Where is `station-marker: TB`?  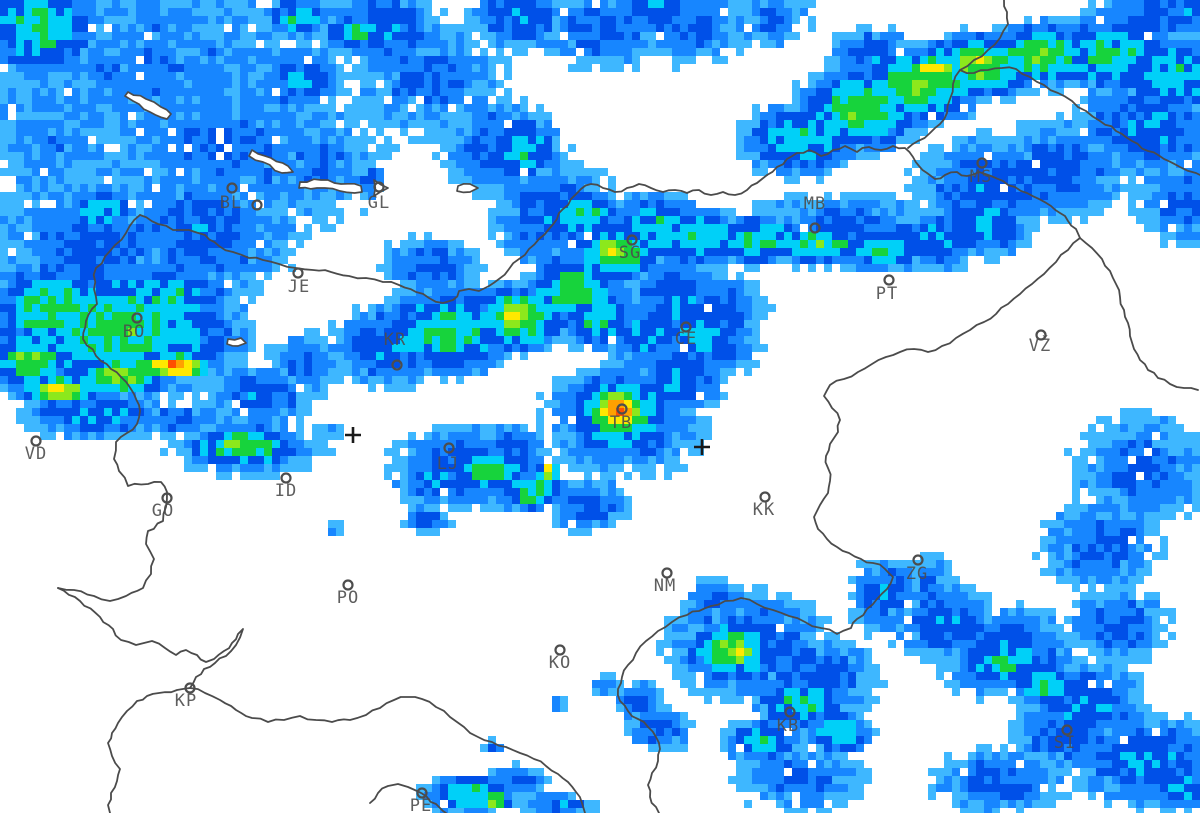 station-marker: TB is located at coordinates (621, 418).